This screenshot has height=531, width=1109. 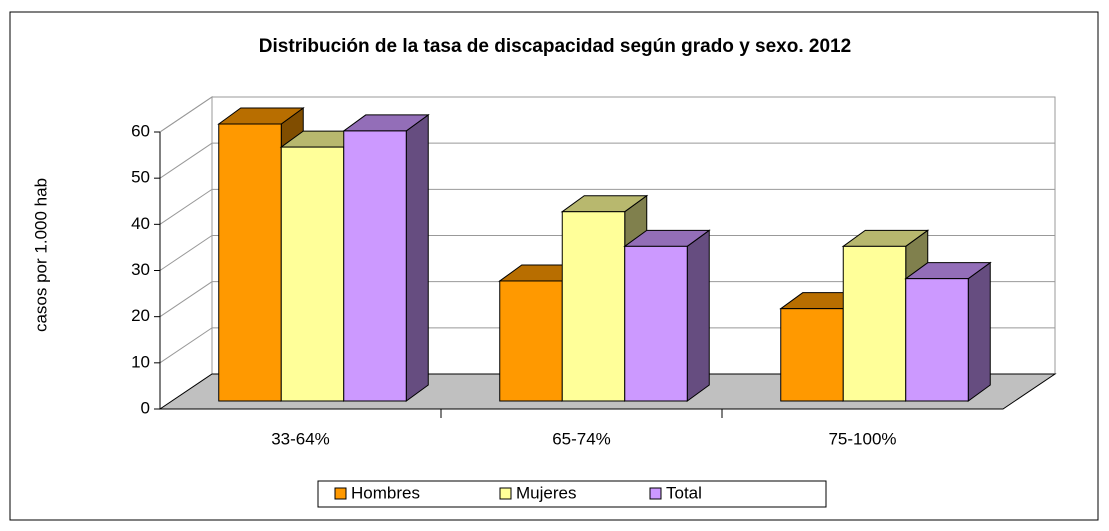 I want to click on y-tick-label: 40, so click(x=140, y=223).